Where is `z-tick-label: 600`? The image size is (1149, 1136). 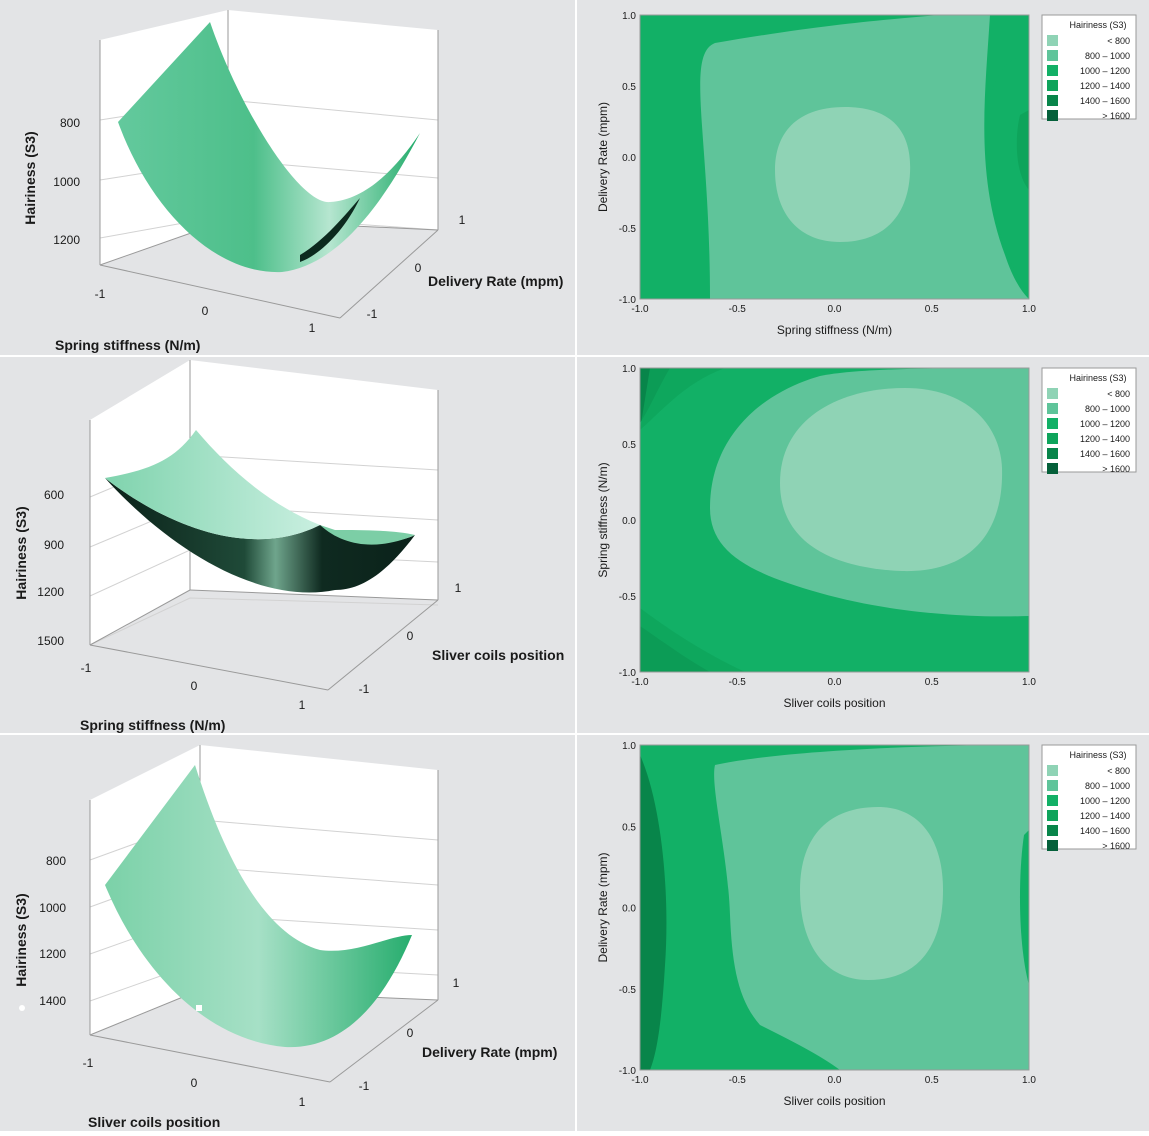
z-tick-label: 600 is located at coordinates (54, 495).